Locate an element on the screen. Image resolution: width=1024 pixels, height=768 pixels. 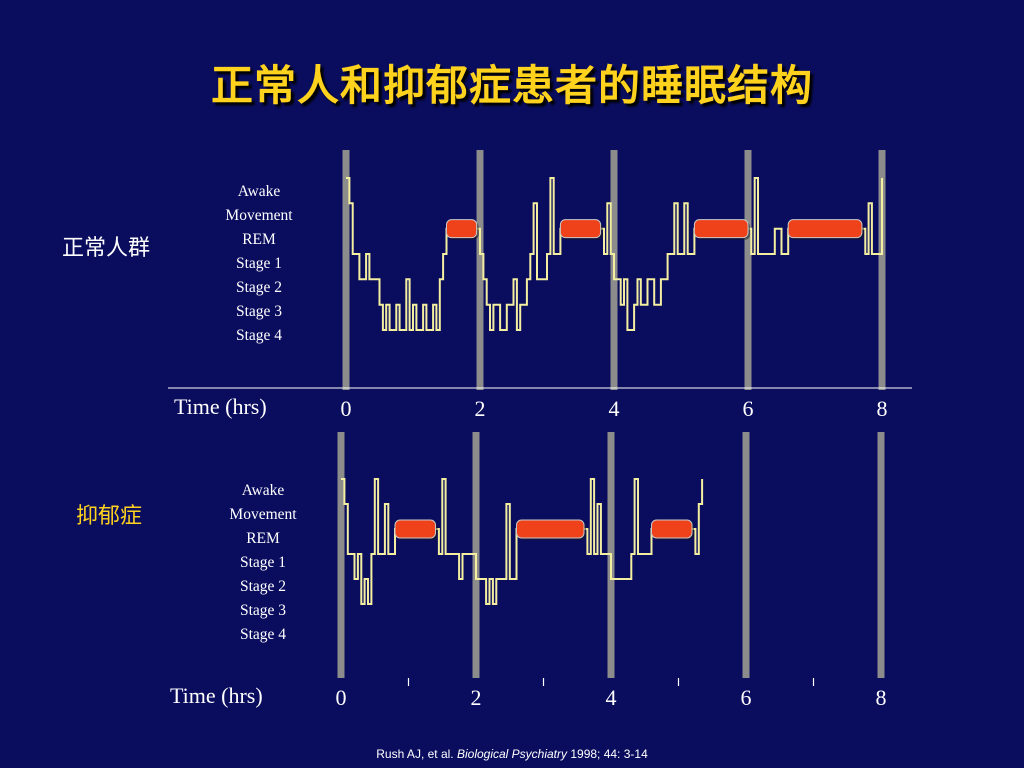
group-label-normal: 正常人群 is located at coordinates (106, 248).